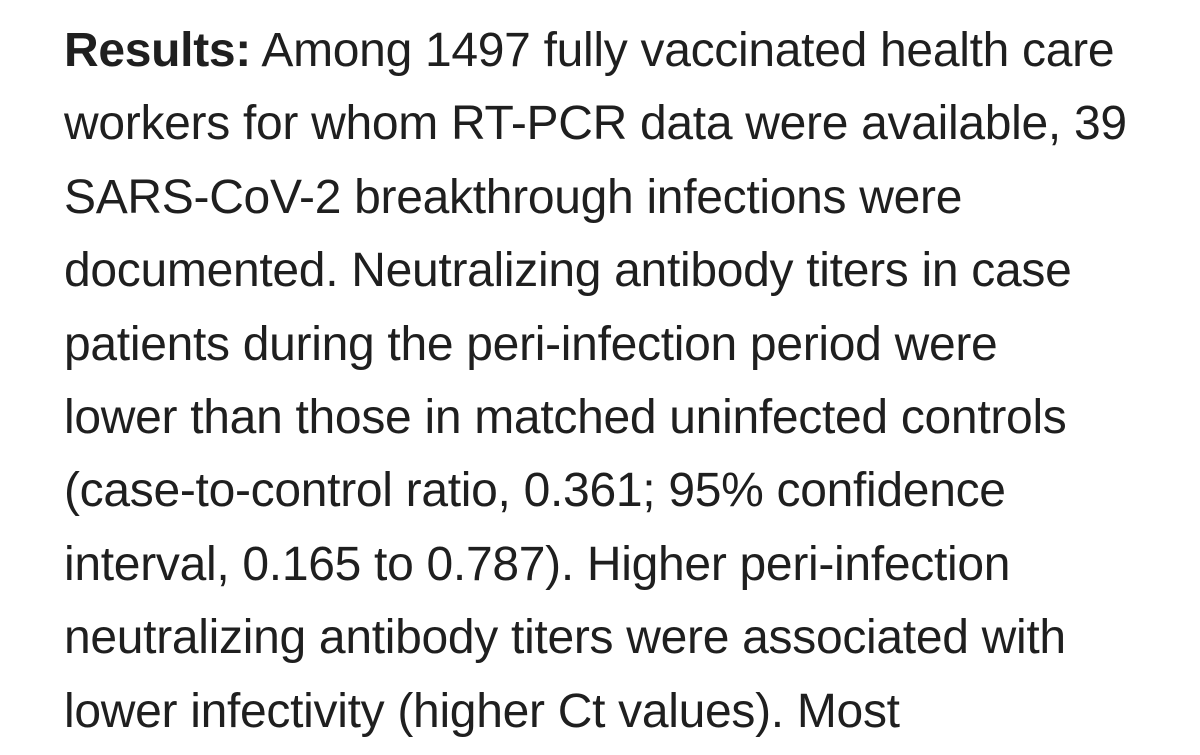 This screenshot has height=755, width=1200. What do you see at coordinates (688, 50) in the screenshot?
I see `text-line-content: Among 1497 fully vaccinated health care` at bounding box center [688, 50].